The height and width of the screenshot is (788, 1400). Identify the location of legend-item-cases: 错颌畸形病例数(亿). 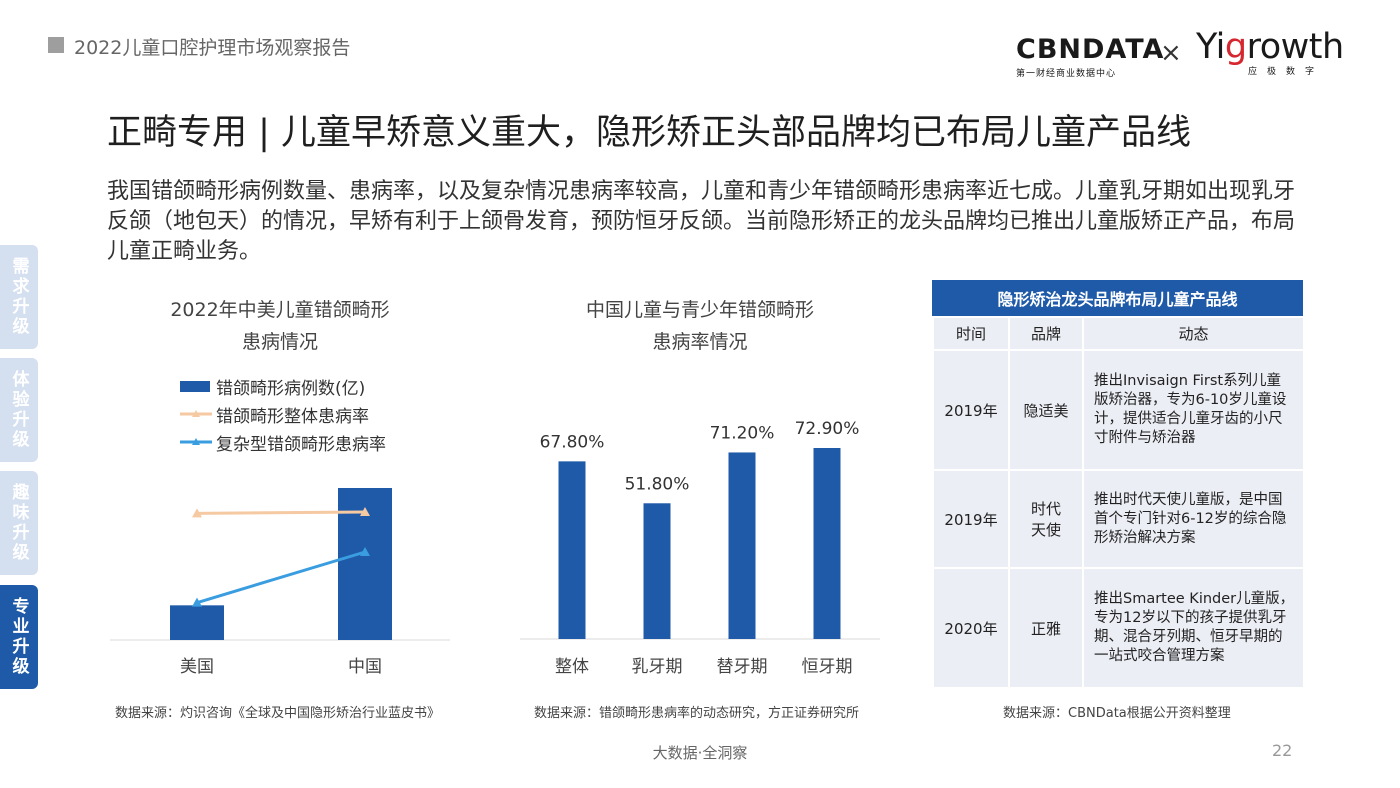
(283, 386).